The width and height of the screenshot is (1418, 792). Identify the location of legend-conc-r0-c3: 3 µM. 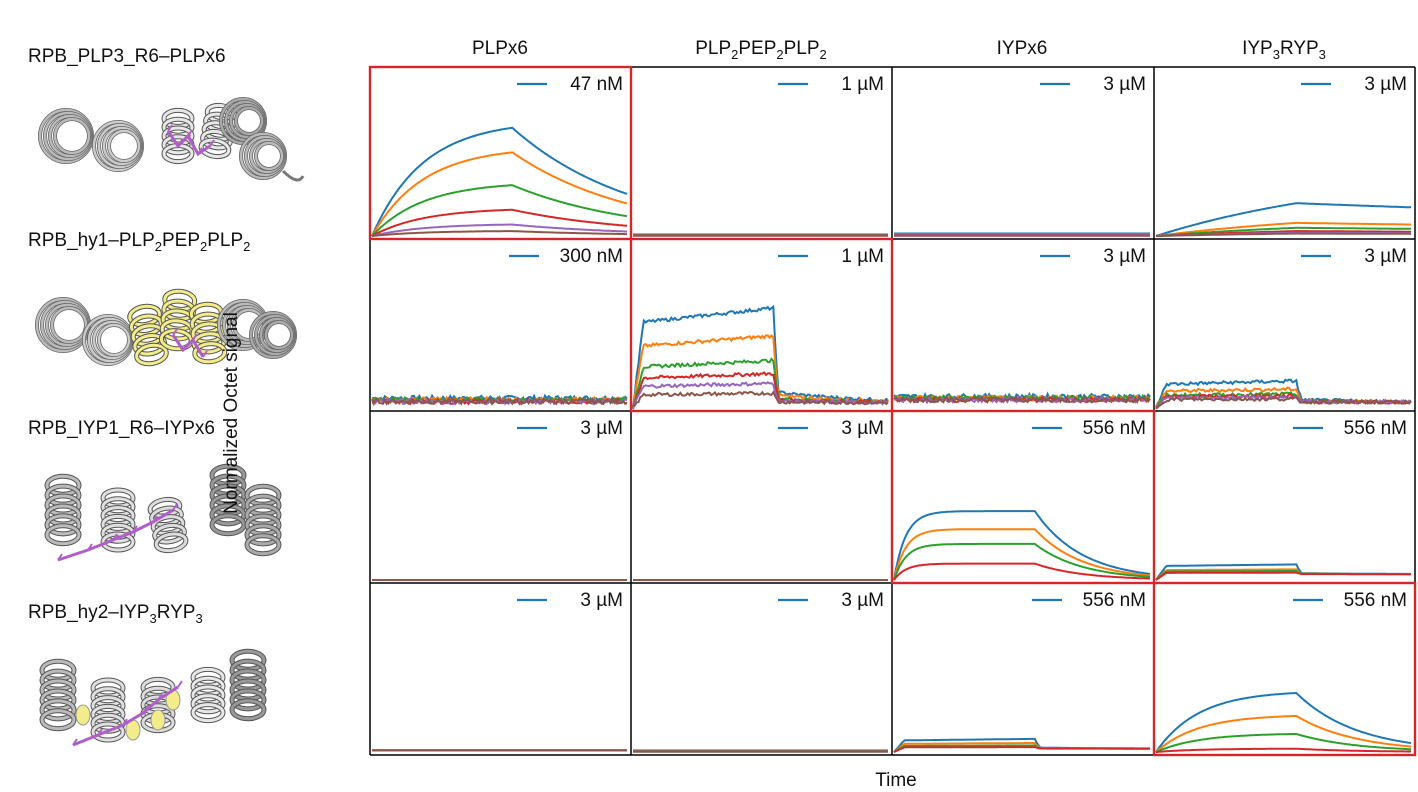
(1385, 84).